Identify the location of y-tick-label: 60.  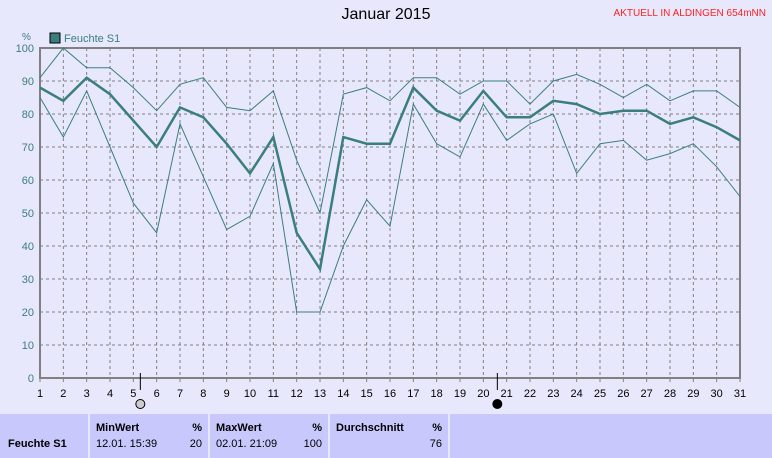
(28, 181).